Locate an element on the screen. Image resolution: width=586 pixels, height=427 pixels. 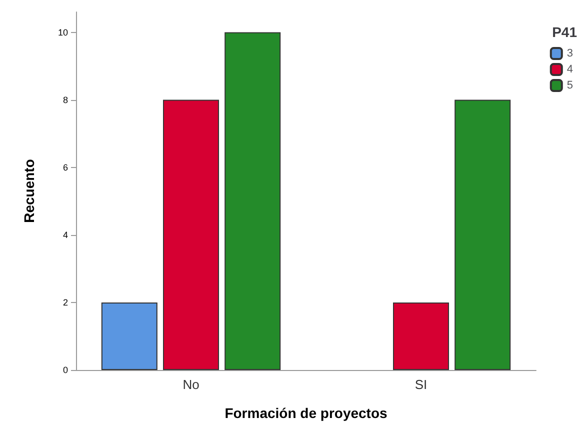
legend-label: 3 is located at coordinates (570, 54).